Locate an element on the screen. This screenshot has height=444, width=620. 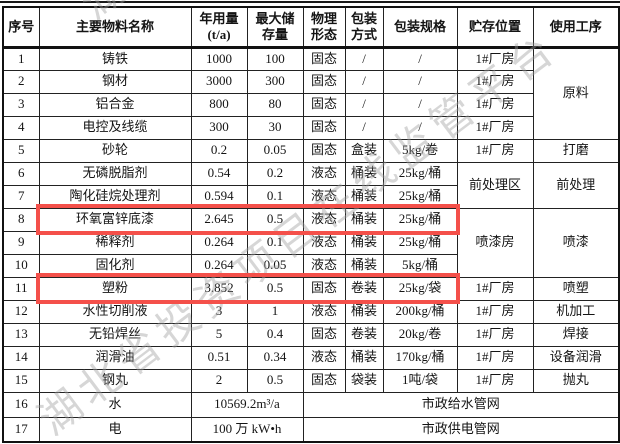
table-cell: 15 is located at coordinates (21, 380).